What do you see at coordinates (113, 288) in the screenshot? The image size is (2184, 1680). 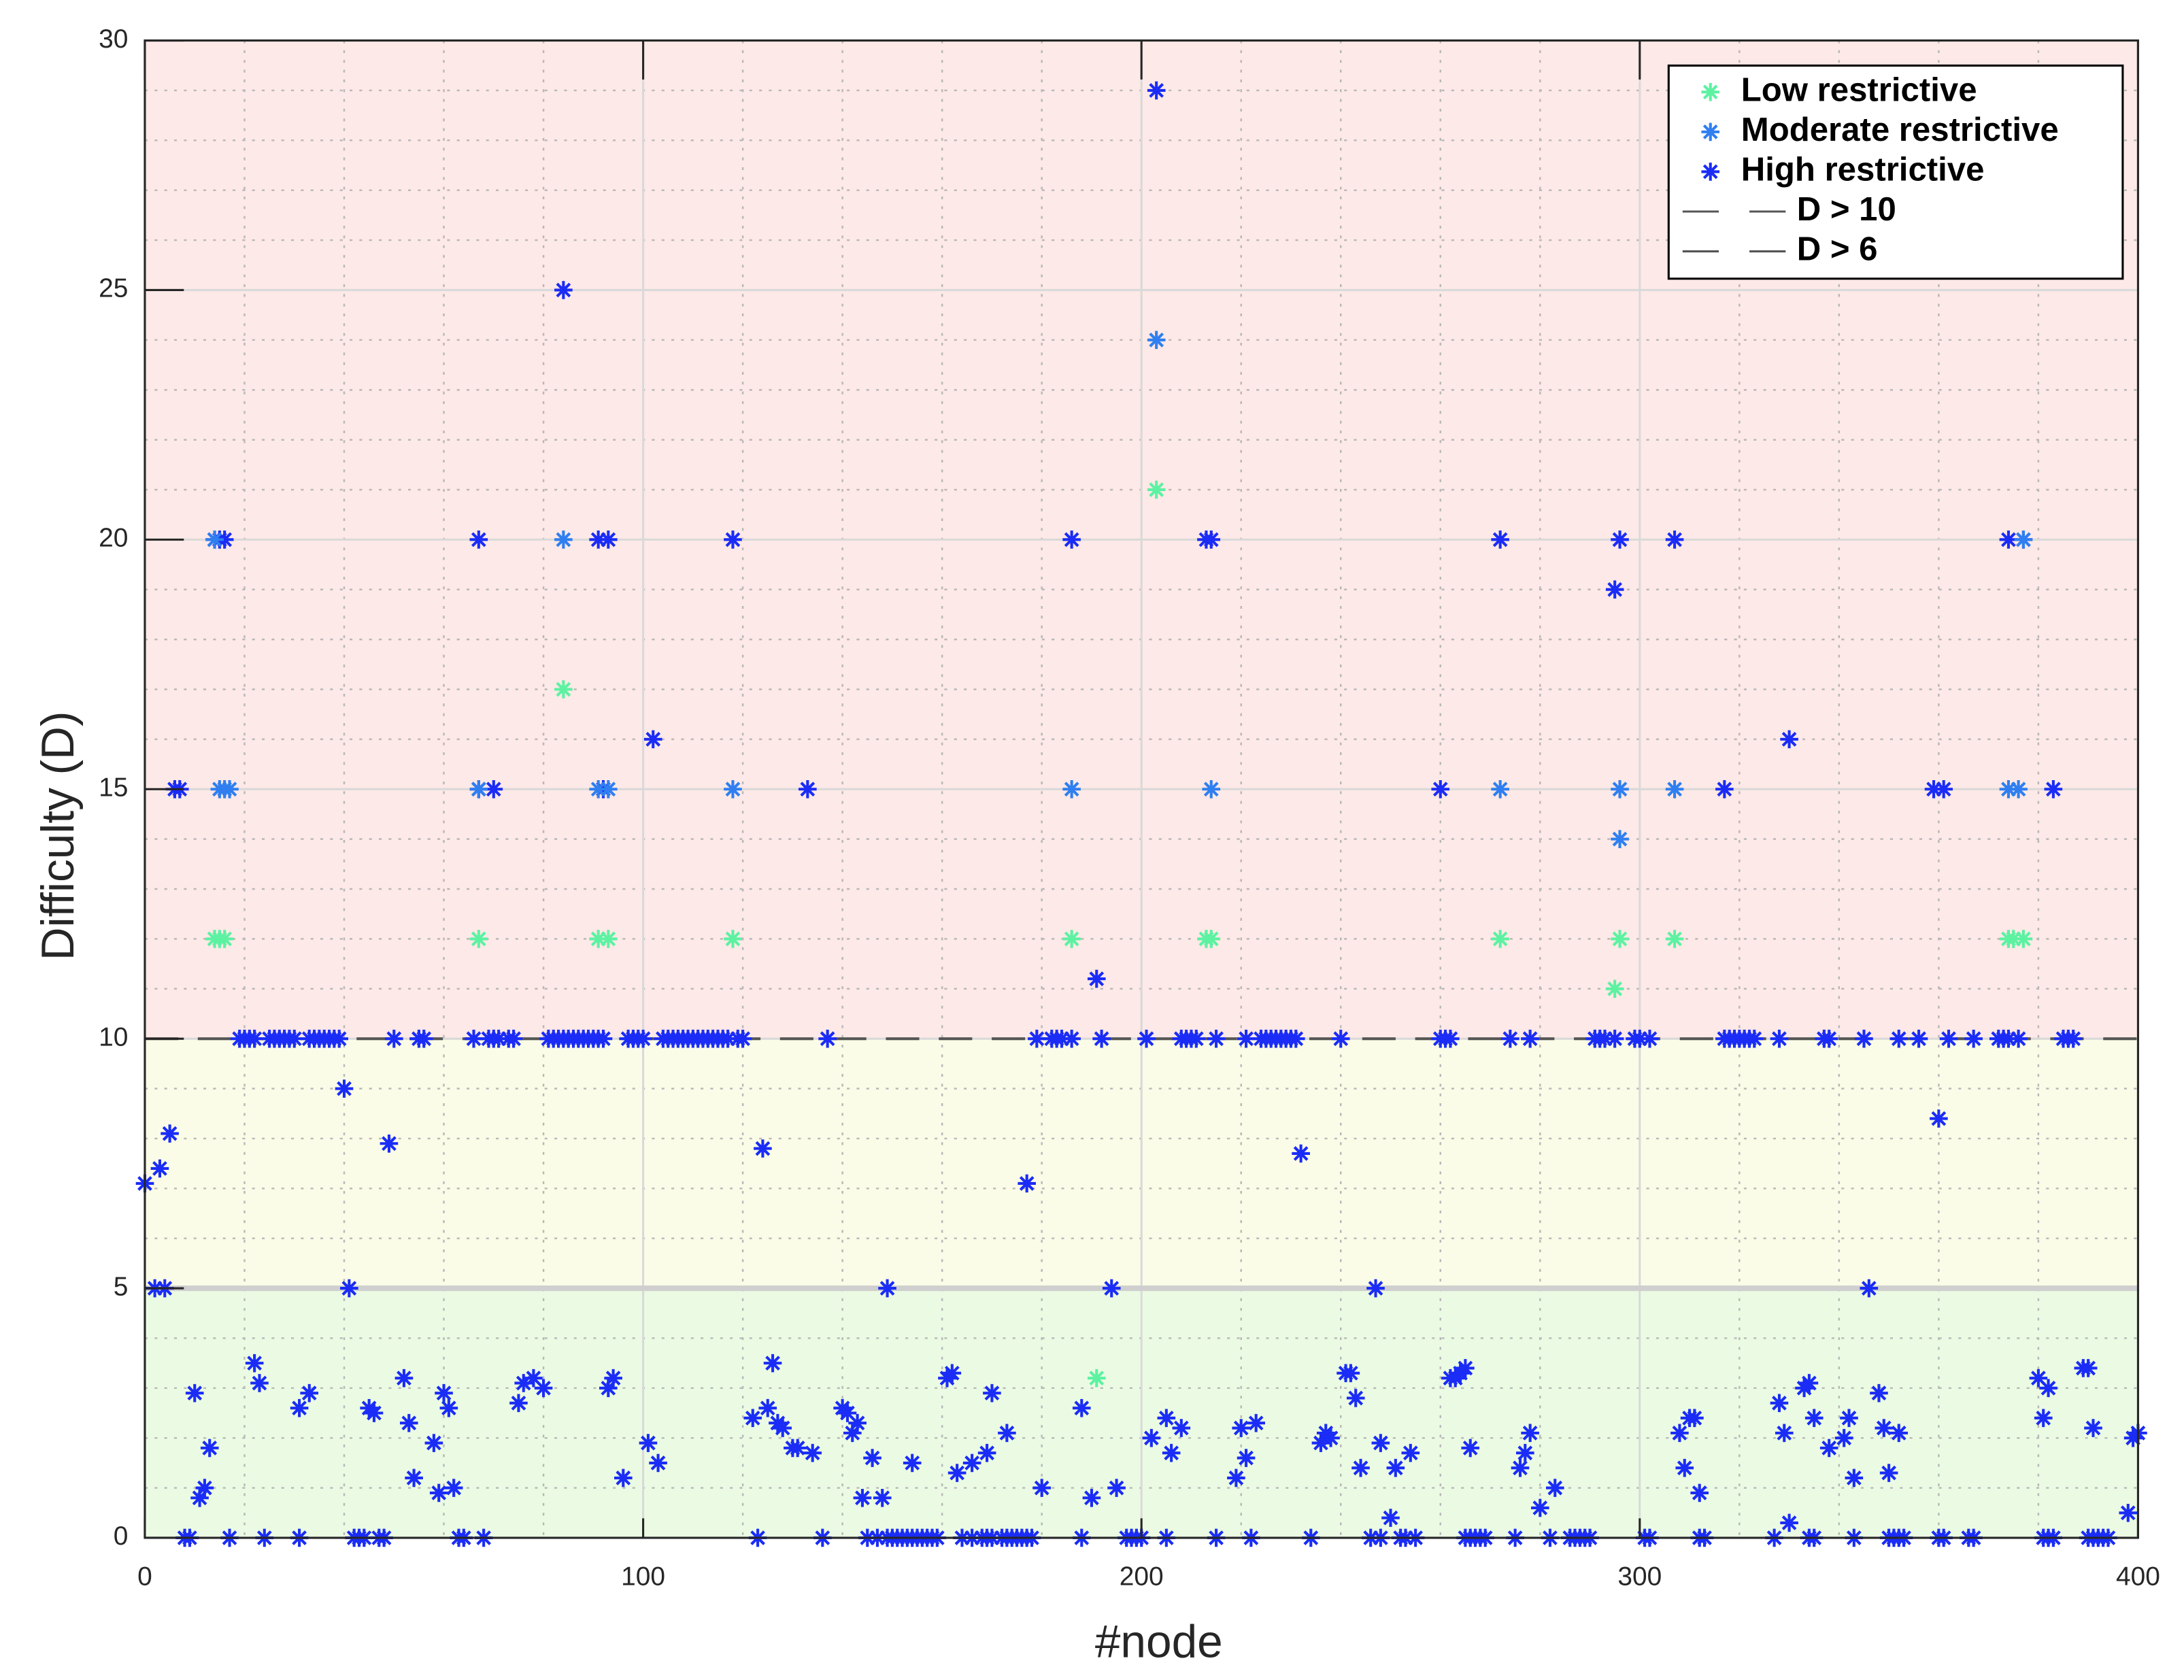 I see `y-tick-label: 25` at bounding box center [113, 288].